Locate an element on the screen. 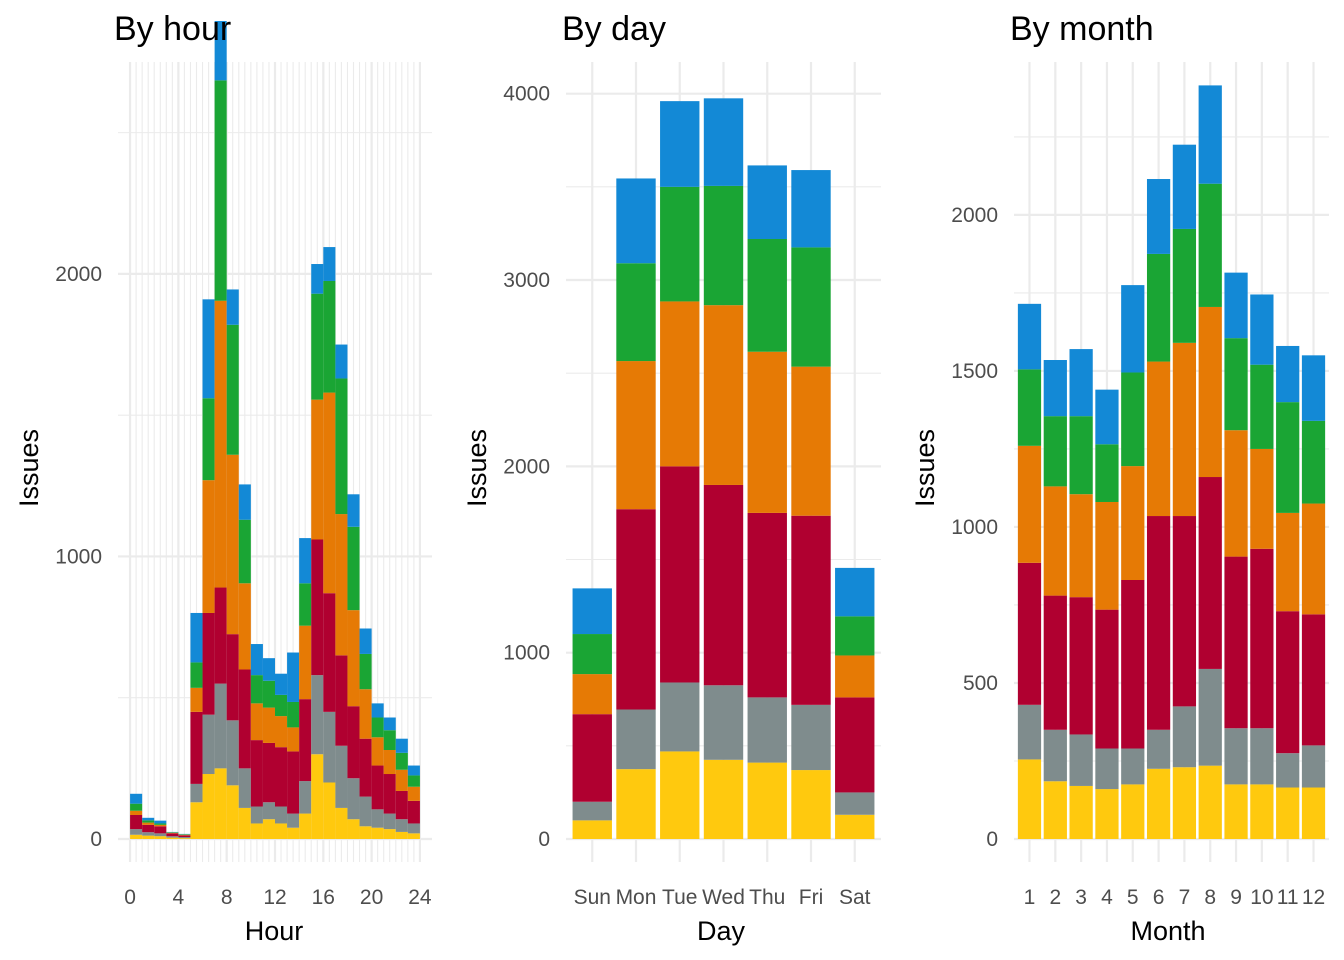 This screenshot has height=960, width=1344. x-tick-label: Sat is located at coordinates (855, 897).